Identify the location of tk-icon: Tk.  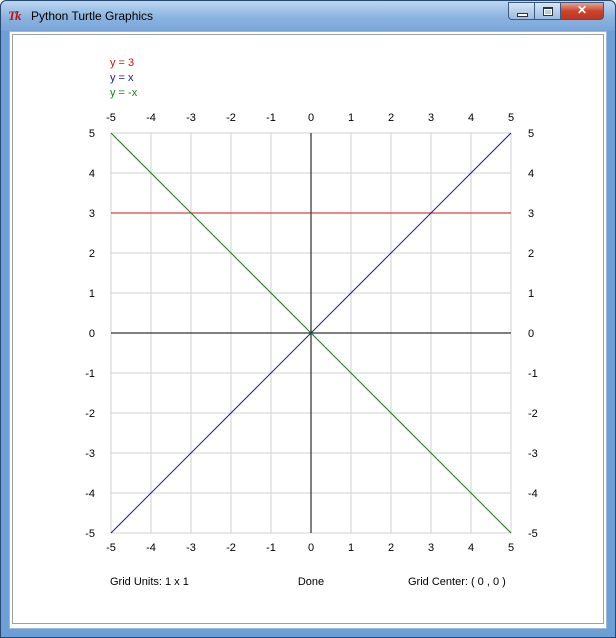
(14, 15).